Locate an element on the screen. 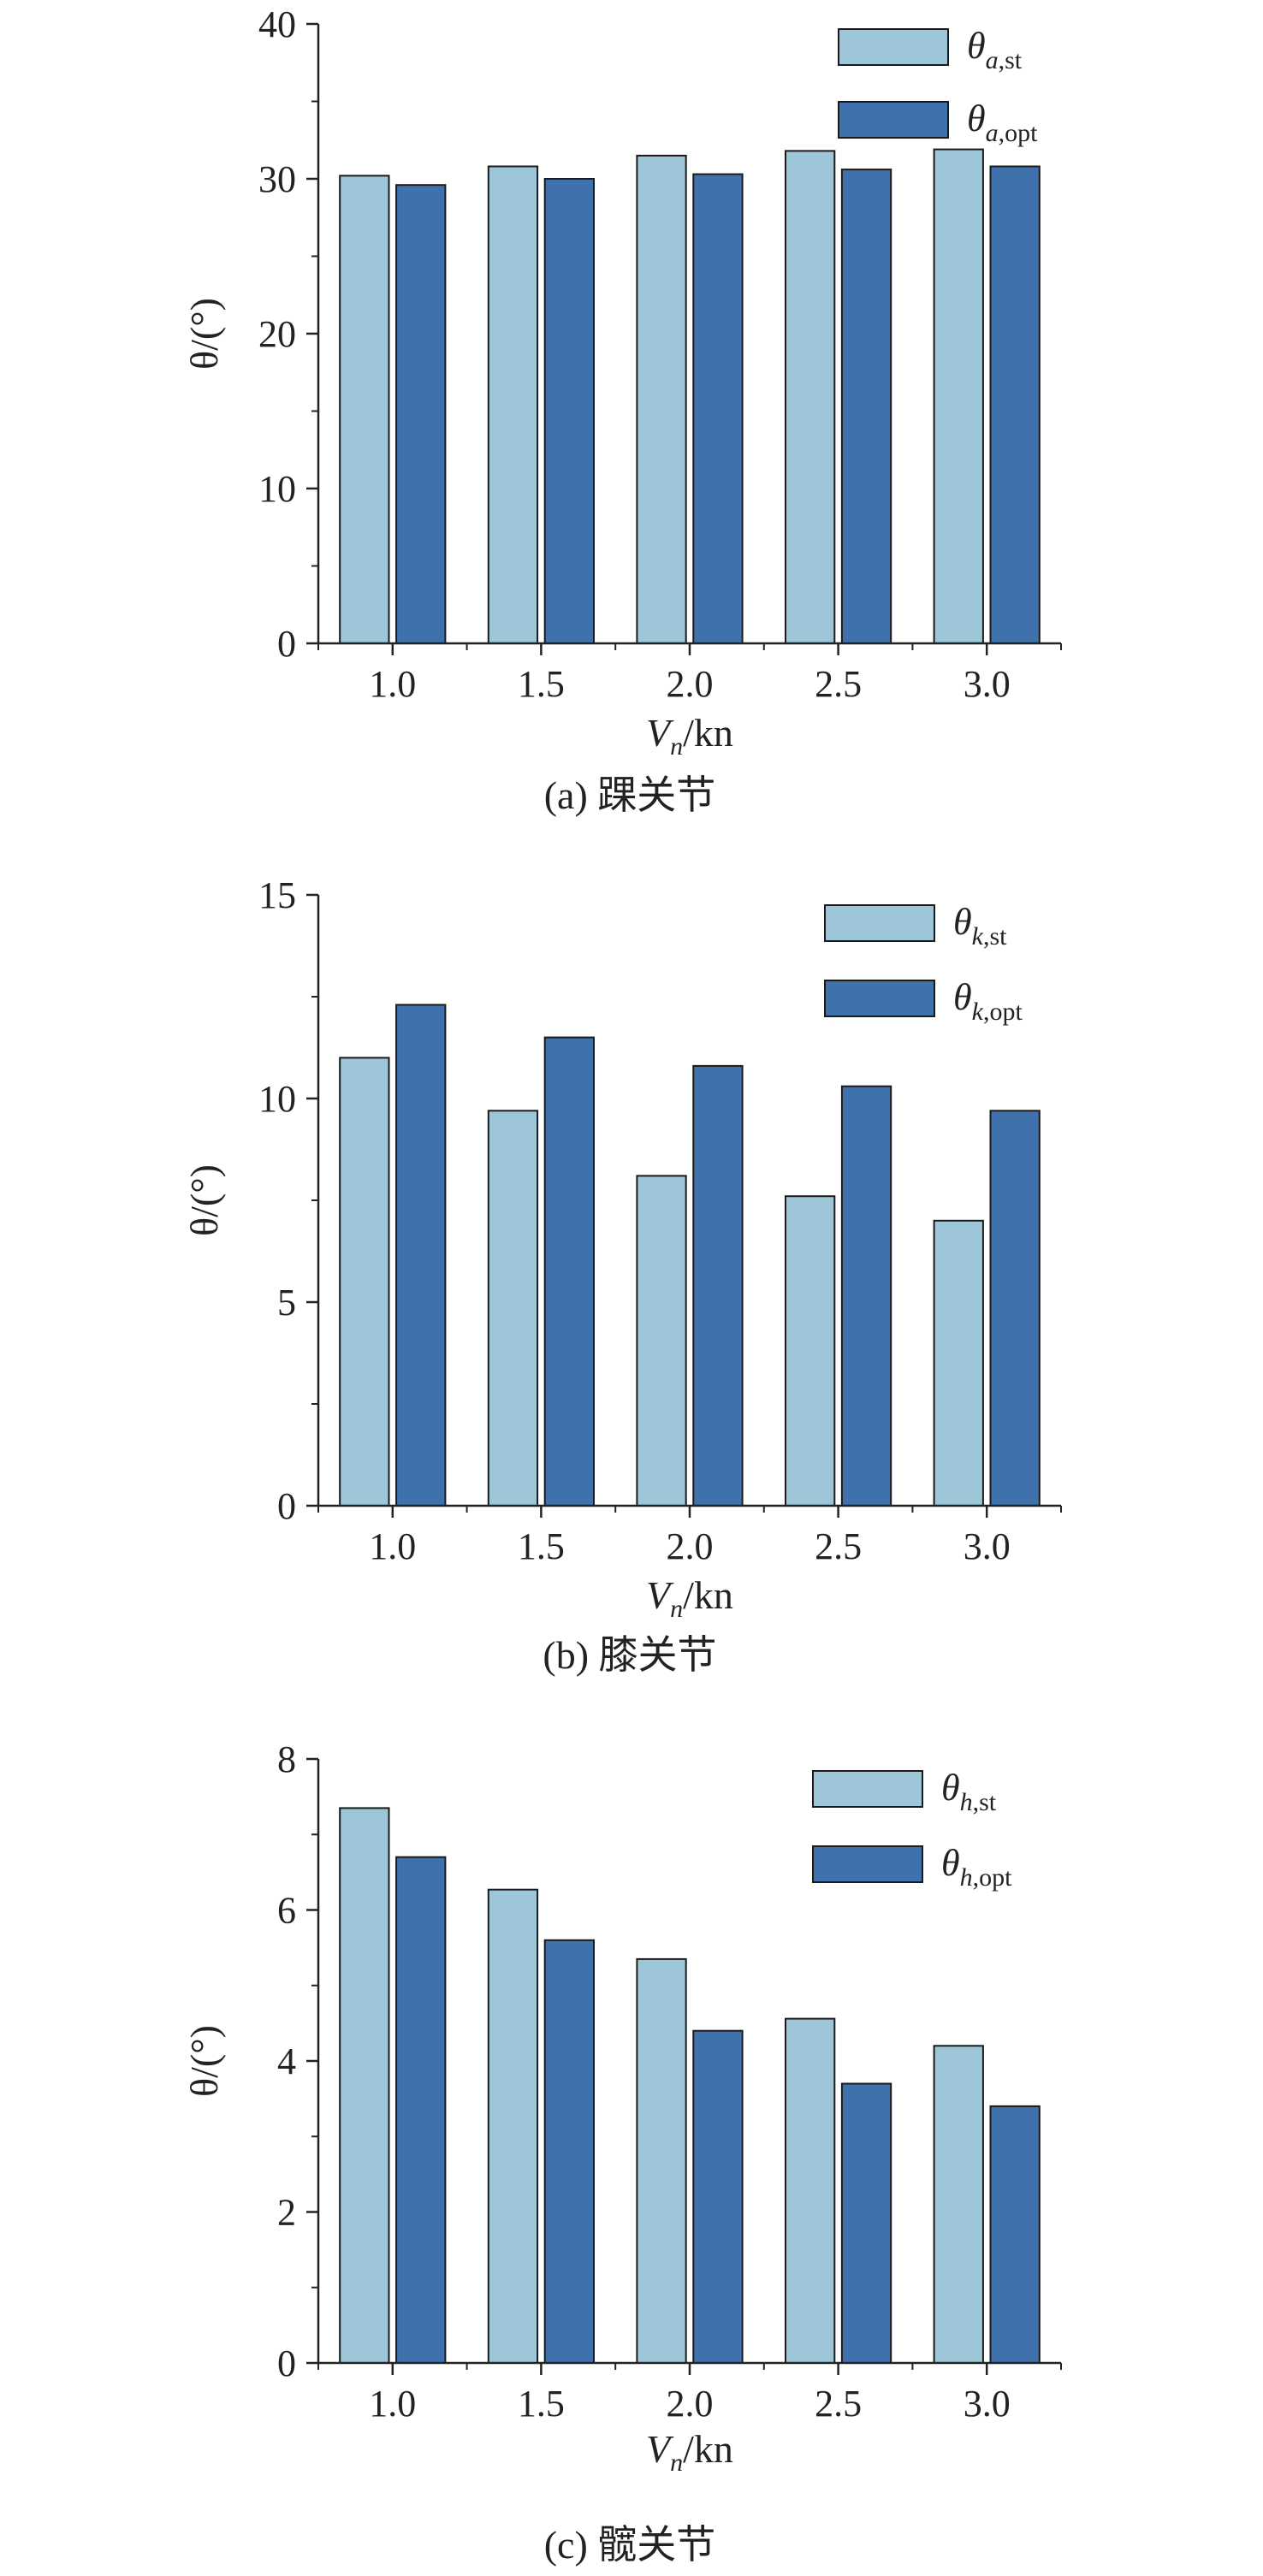  y-tick-label: 6 is located at coordinates (286, 1911).